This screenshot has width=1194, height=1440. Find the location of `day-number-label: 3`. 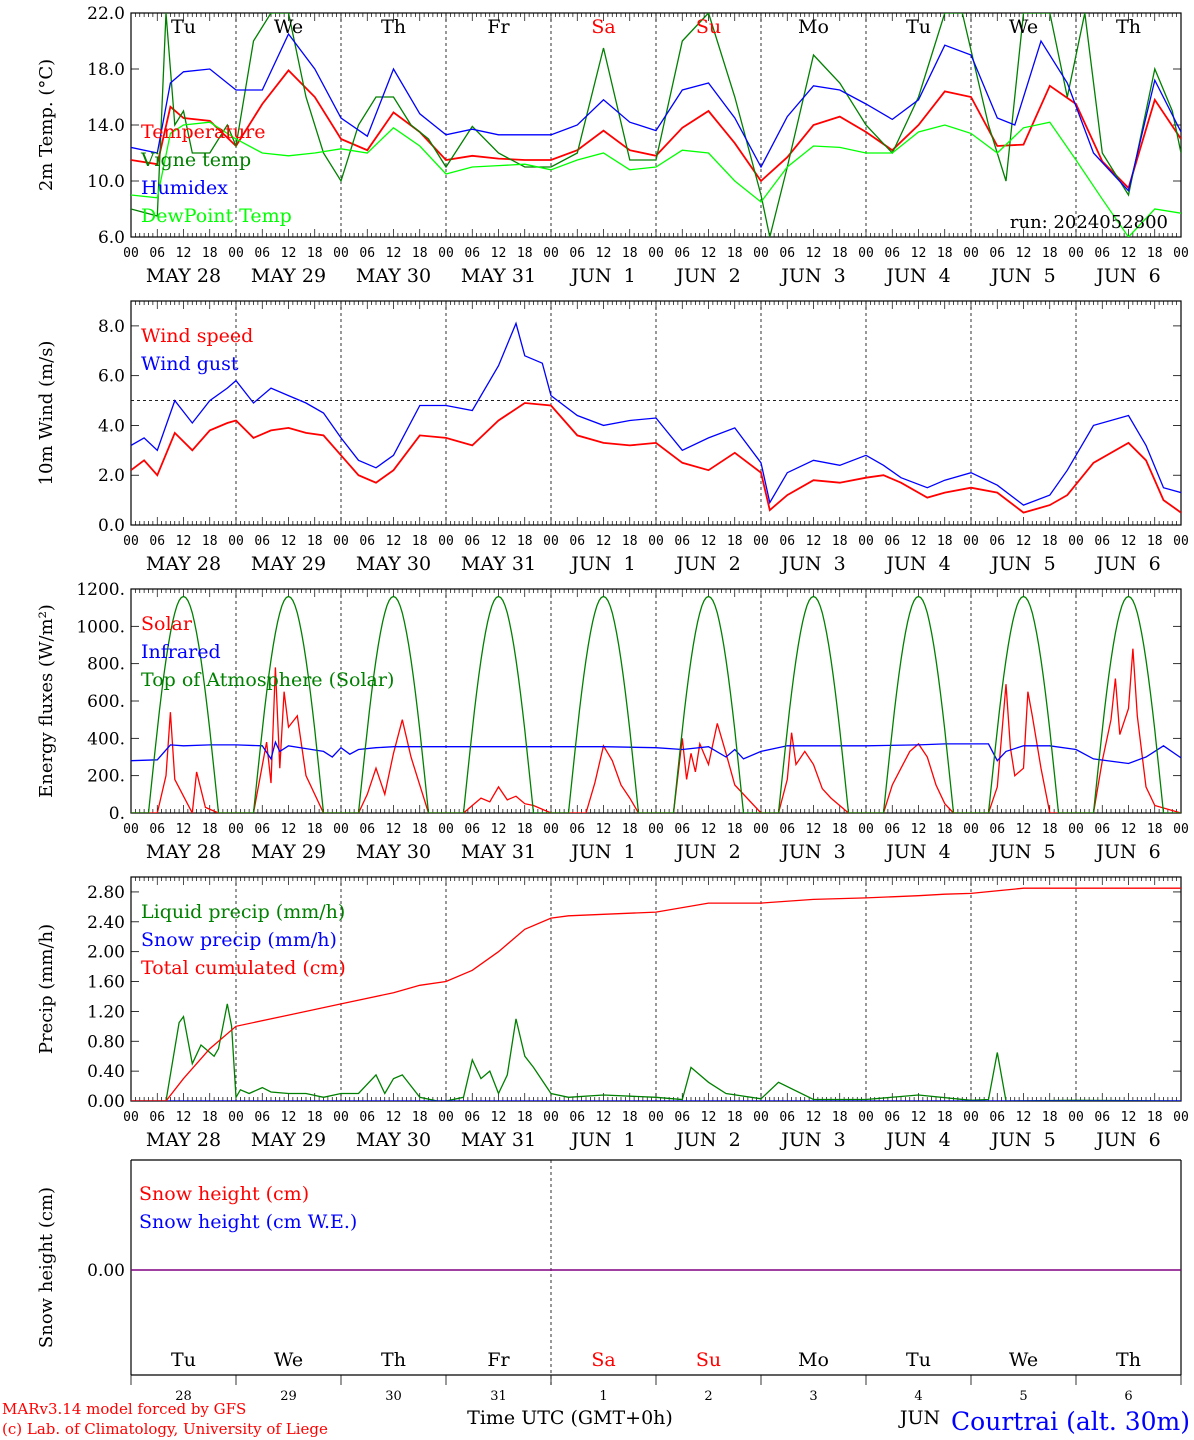

day-number-label: 3 is located at coordinates (813, 1396).